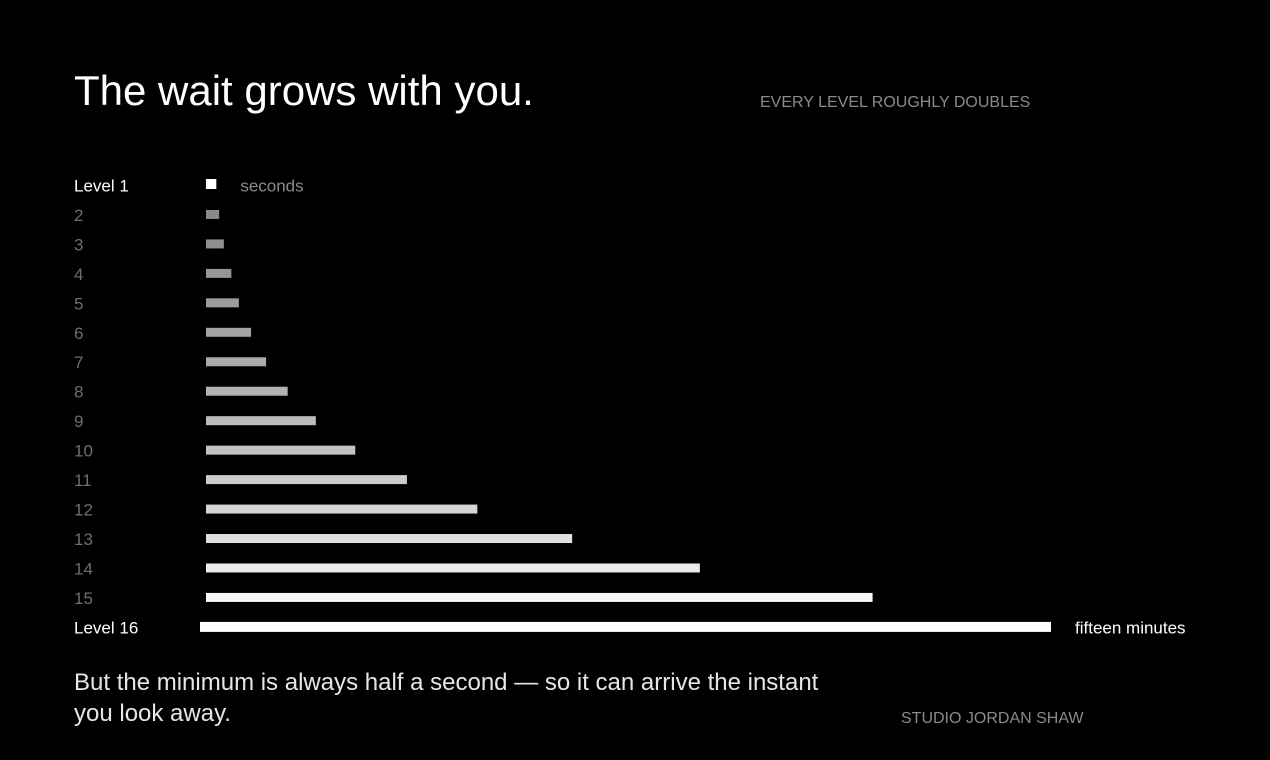  I want to click on y-tick-label: 12, so click(83, 510).